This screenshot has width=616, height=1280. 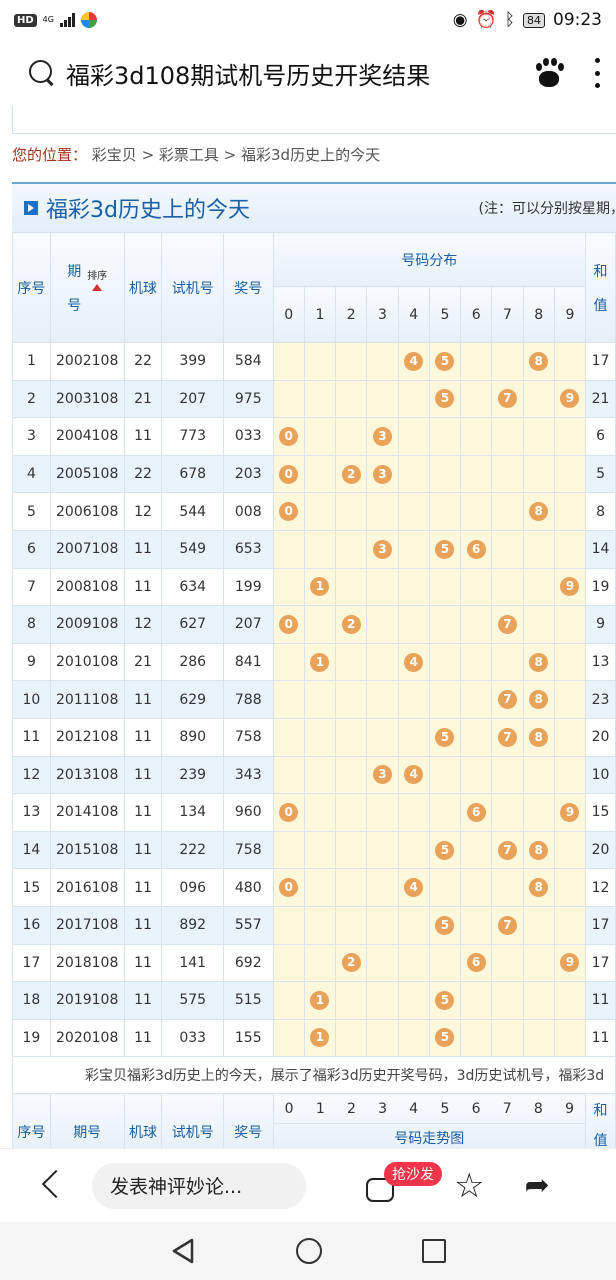 I want to click on cell-digit-0: 0, so click(x=288, y=474).